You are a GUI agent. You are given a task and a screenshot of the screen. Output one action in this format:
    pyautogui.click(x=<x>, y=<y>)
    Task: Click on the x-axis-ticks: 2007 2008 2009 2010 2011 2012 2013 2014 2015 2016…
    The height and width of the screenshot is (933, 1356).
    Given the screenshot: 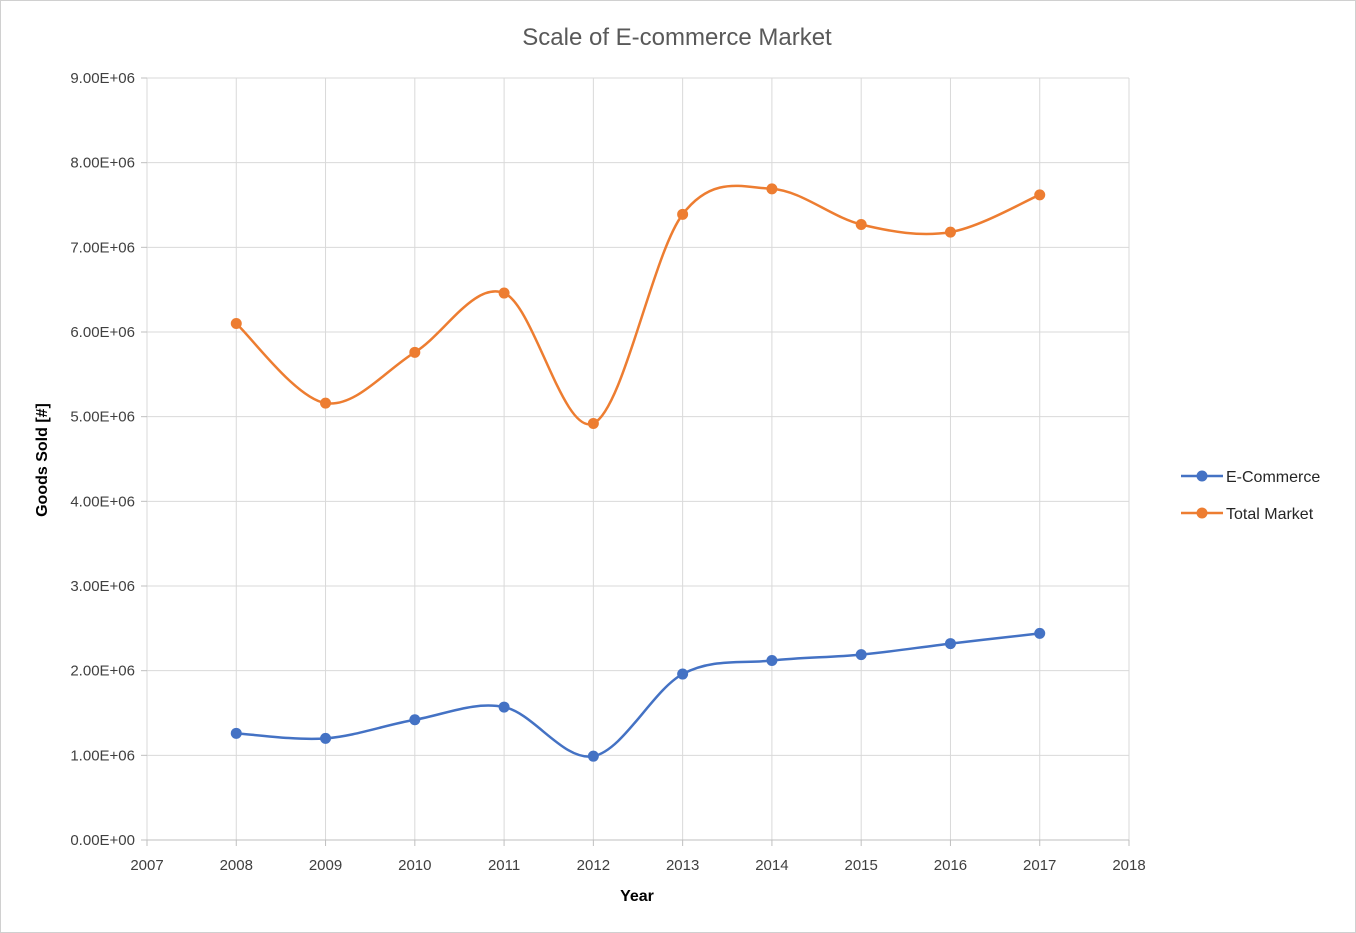 What is the action you would take?
    pyautogui.click(x=638, y=857)
    